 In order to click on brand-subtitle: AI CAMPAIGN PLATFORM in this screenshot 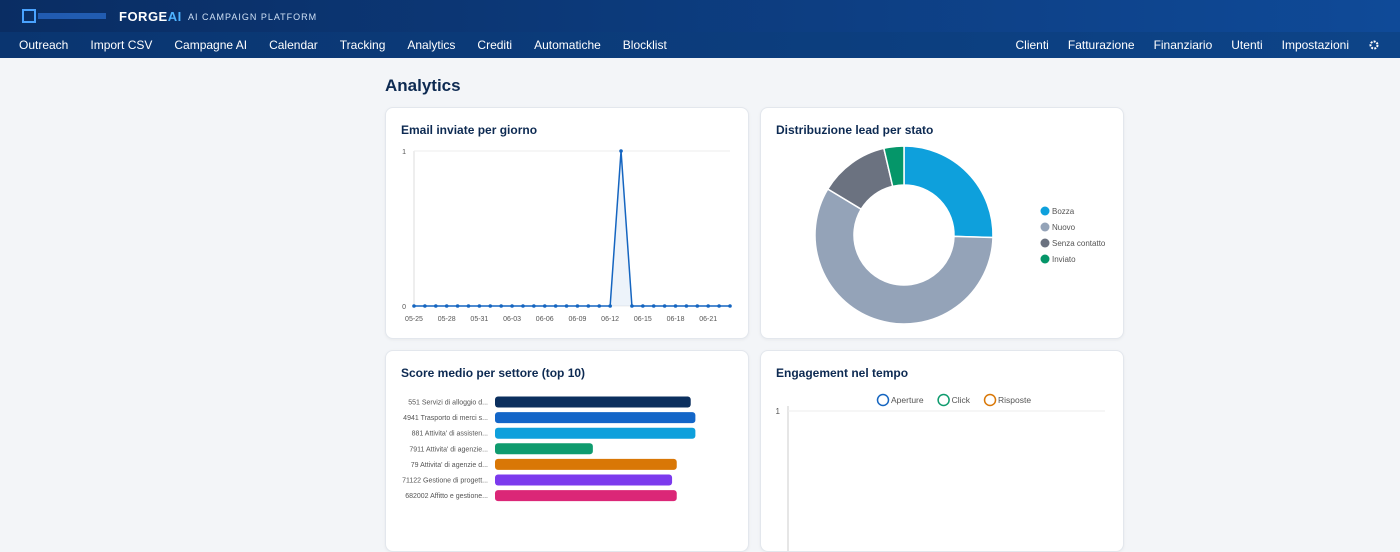, I will do `click(253, 17)`.